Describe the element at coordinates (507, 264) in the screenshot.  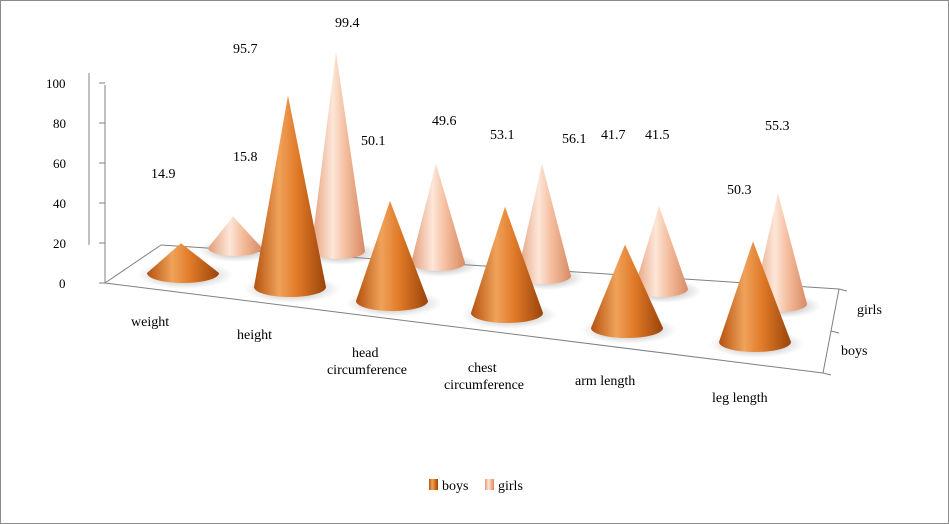
I see `cone-boys-chest-circumference-body` at that location.